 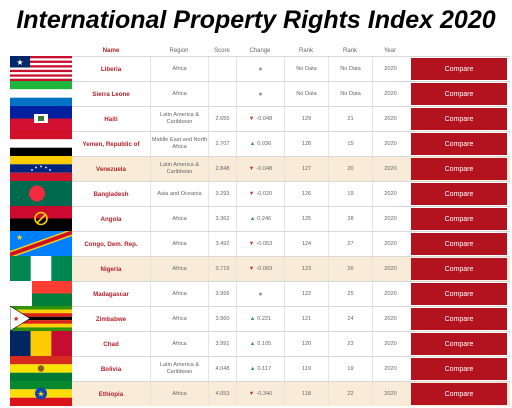 What do you see at coordinates (41, 168) in the screenshot?
I see `venezuela-flag-icon` at bounding box center [41, 168].